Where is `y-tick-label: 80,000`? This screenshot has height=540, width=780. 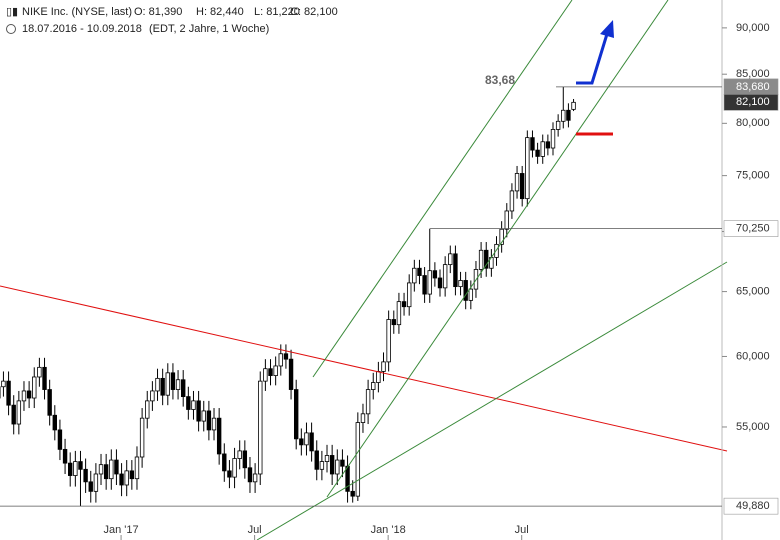
y-tick-label: 80,000 is located at coordinates (753, 123).